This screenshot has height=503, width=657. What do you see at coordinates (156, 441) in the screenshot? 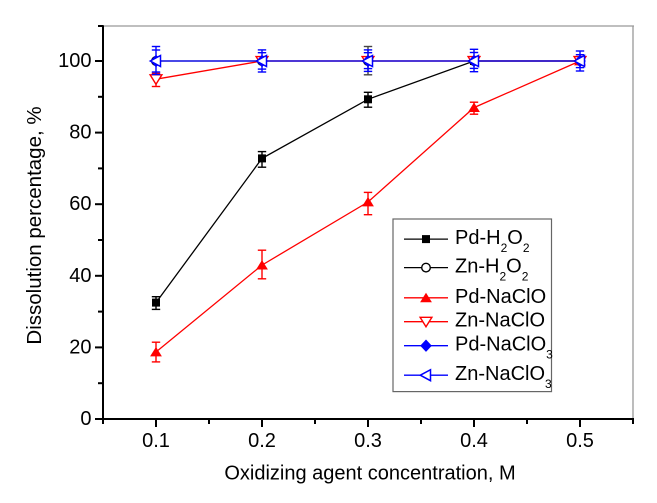
I see `svg-text: 0.1` at bounding box center [156, 441].